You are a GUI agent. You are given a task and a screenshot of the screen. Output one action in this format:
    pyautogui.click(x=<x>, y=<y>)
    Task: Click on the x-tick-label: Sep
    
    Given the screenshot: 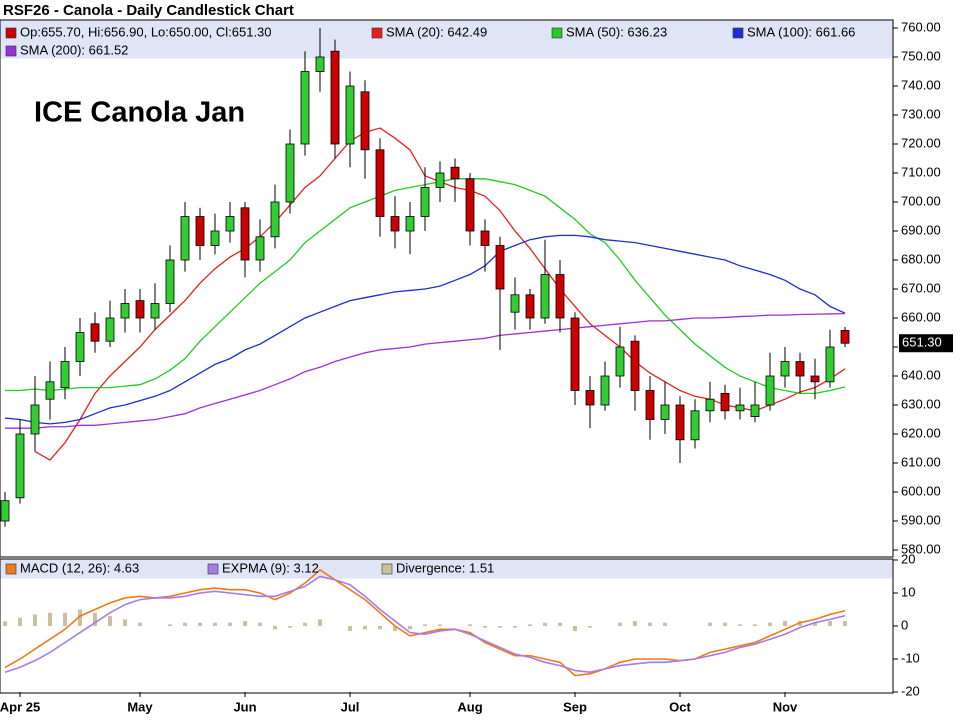 What is the action you would take?
    pyautogui.click(x=575, y=706)
    